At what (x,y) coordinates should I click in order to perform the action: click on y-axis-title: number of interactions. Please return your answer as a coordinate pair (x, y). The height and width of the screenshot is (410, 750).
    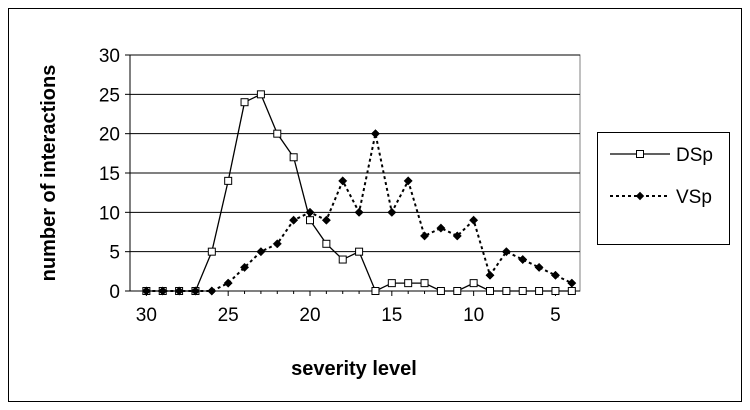
    Looking at the image, I should click on (49, 173).